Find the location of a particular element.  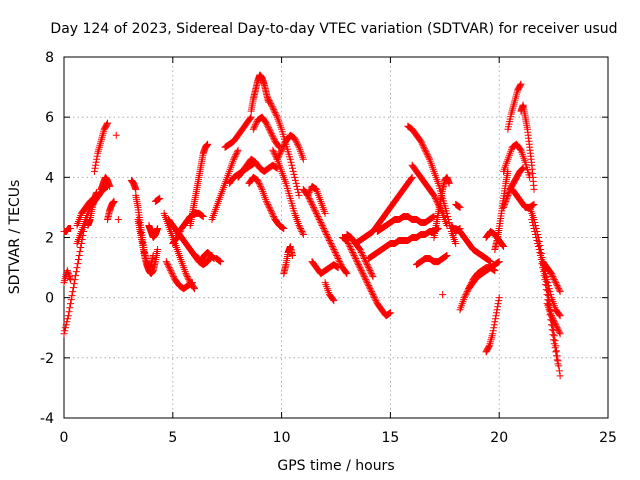

x-tick-label: 15 is located at coordinates (390, 438).